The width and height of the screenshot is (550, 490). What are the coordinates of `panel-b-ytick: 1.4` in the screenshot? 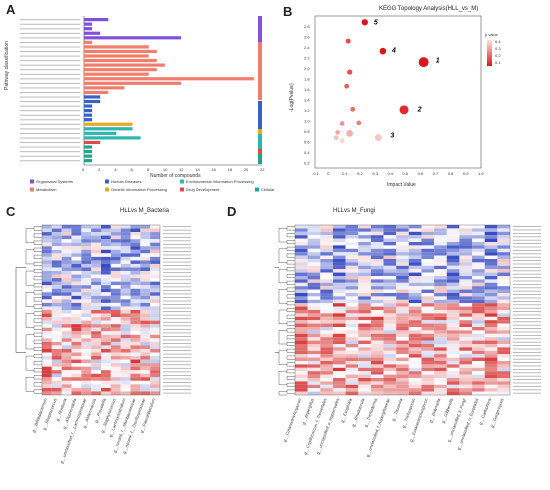 It's located at (307, 99).